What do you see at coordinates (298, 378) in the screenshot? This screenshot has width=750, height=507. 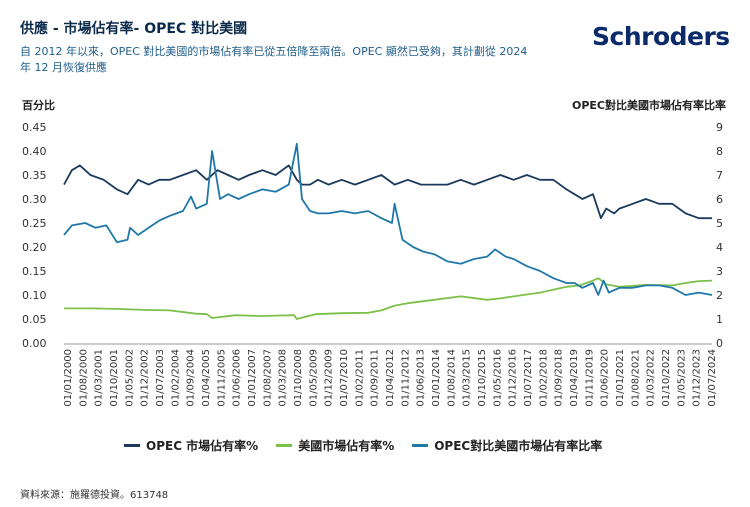 I see `x-tick-label: 01/10/2008` at bounding box center [298, 378].